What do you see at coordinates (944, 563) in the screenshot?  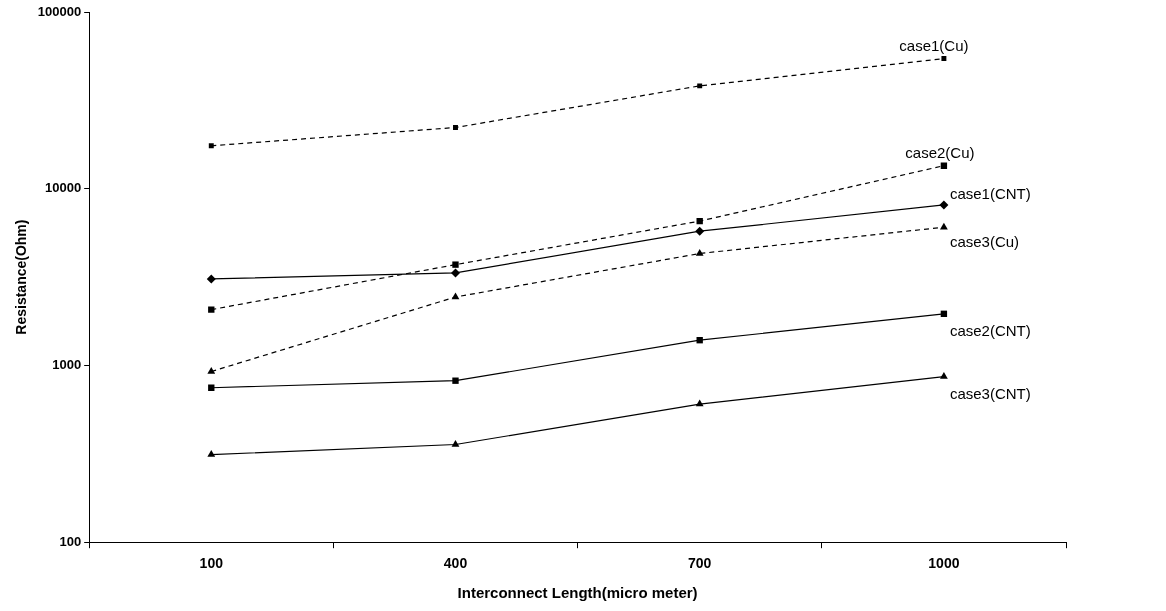 I see `x-tick-label: 1000` at bounding box center [944, 563].